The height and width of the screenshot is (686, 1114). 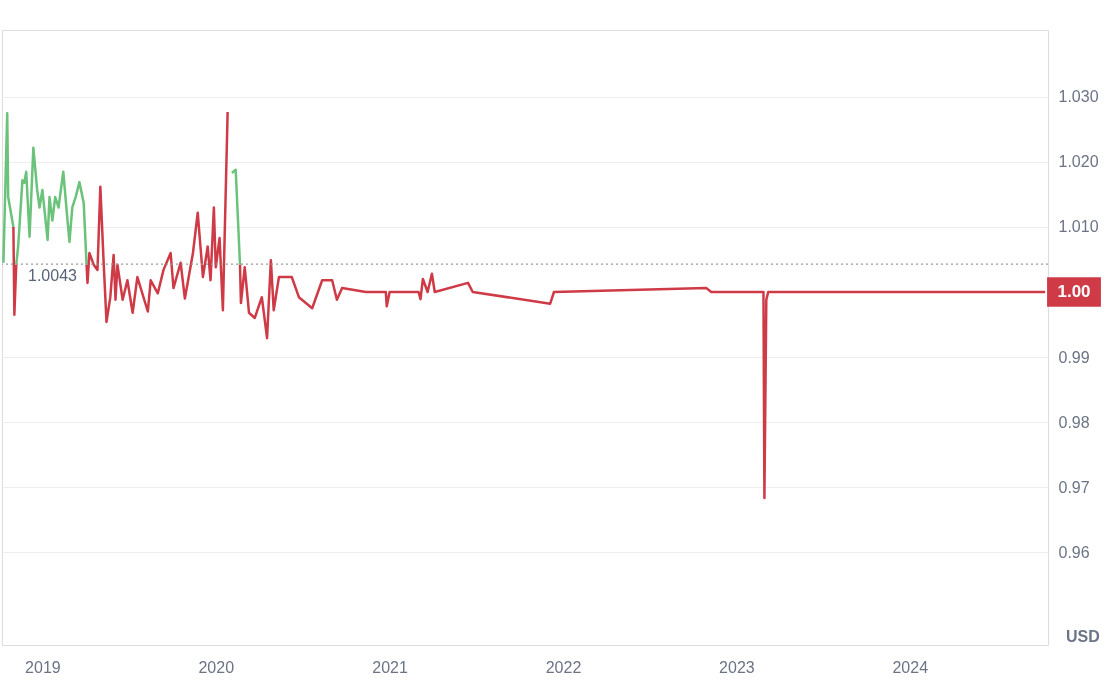 What do you see at coordinates (1078, 227) in the screenshot?
I see `y-tick-label: 1.010` at bounding box center [1078, 227].